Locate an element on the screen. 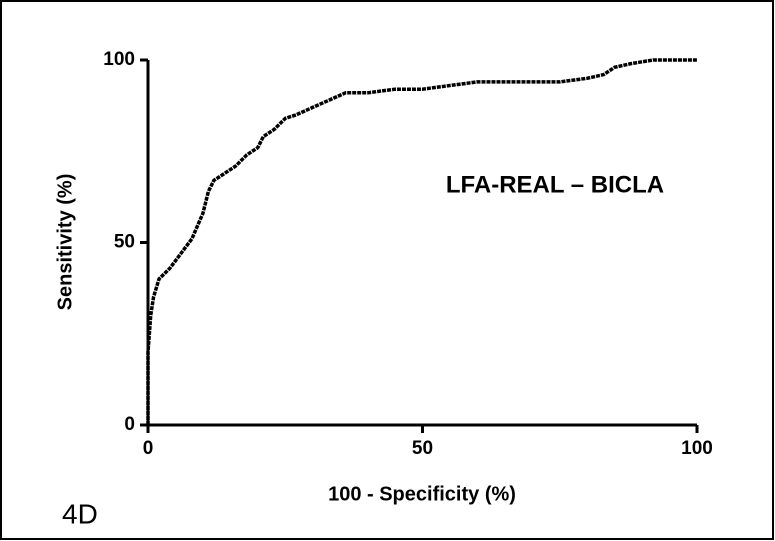  x-tick-label: 0 is located at coordinates (148, 448).